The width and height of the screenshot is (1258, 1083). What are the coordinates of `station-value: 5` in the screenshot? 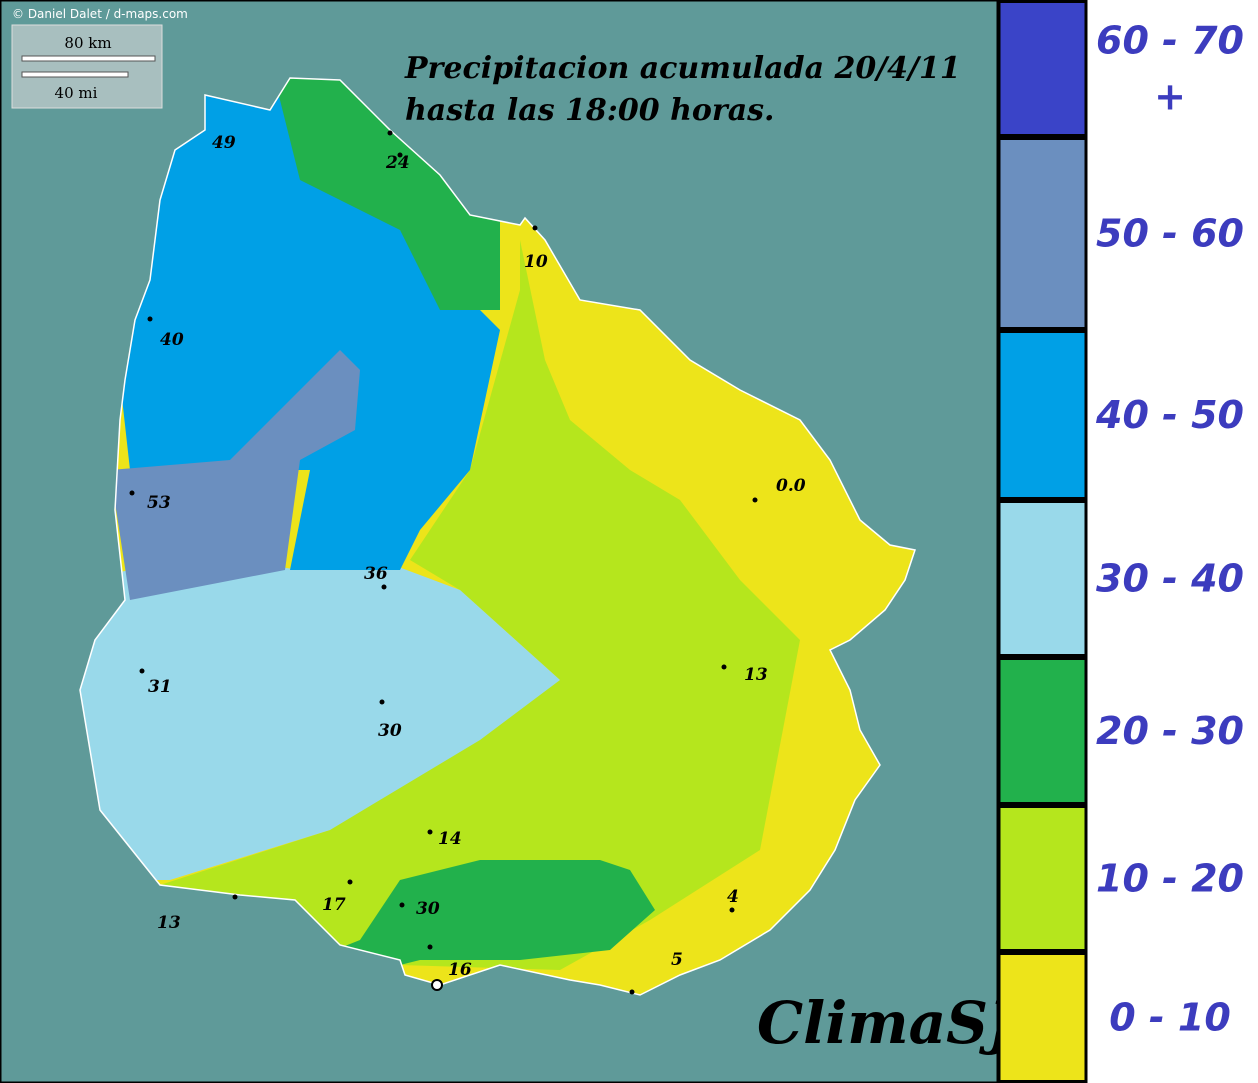 It's located at (677, 960).